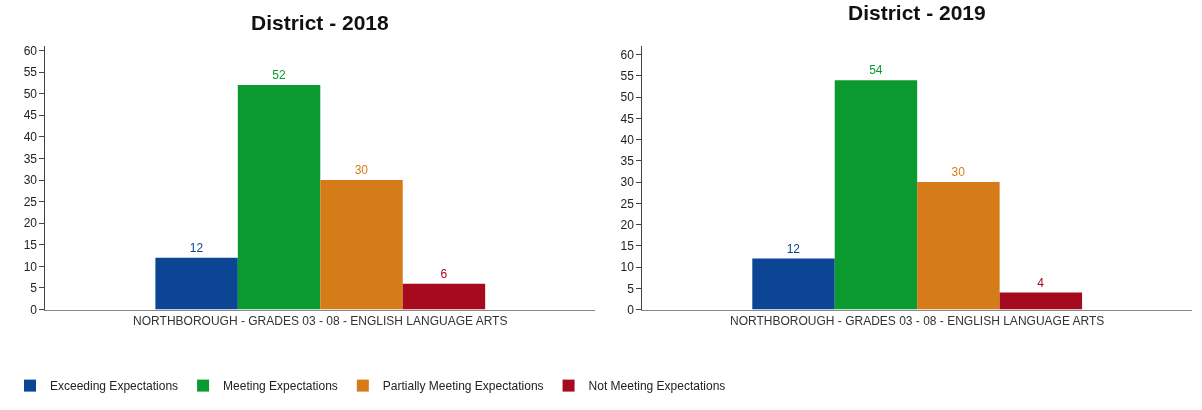 The image size is (1202, 410). Describe the element at coordinates (444, 273) in the screenshot. I see `data-label: 6` at that location.